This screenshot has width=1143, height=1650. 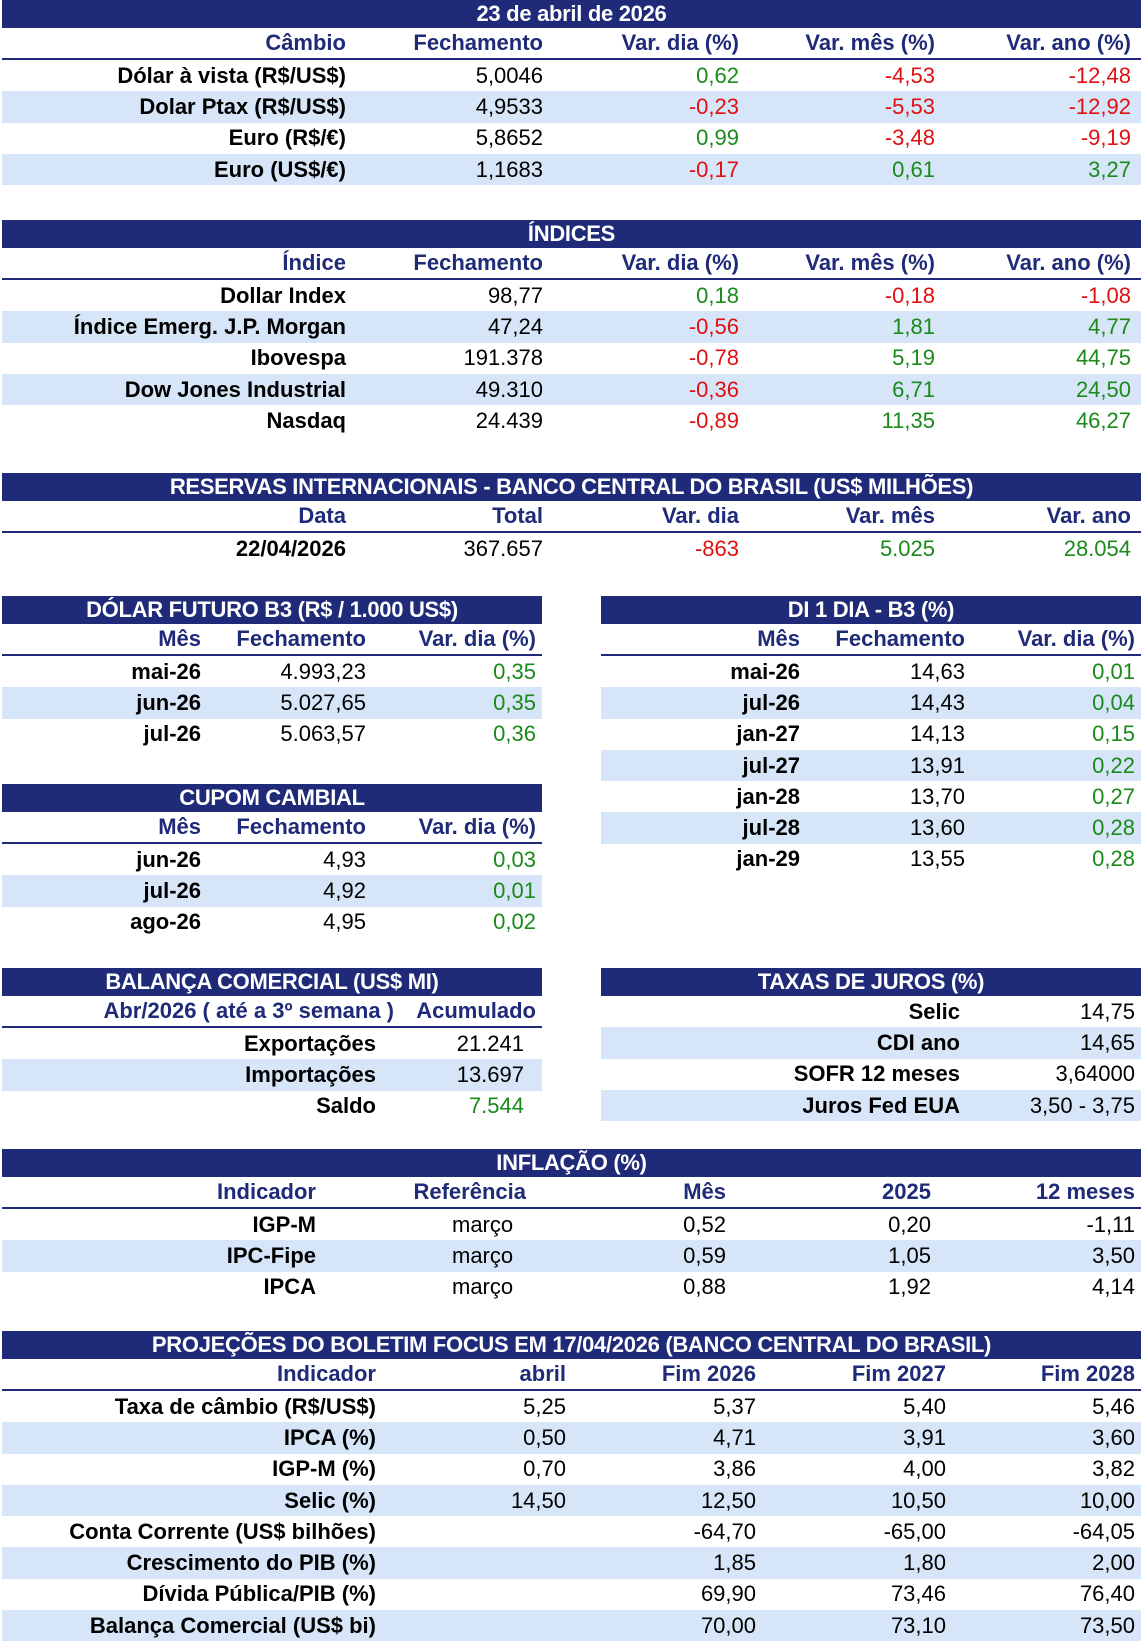 I want to click on row-label: Exportações, so click(x=309, y=1043).